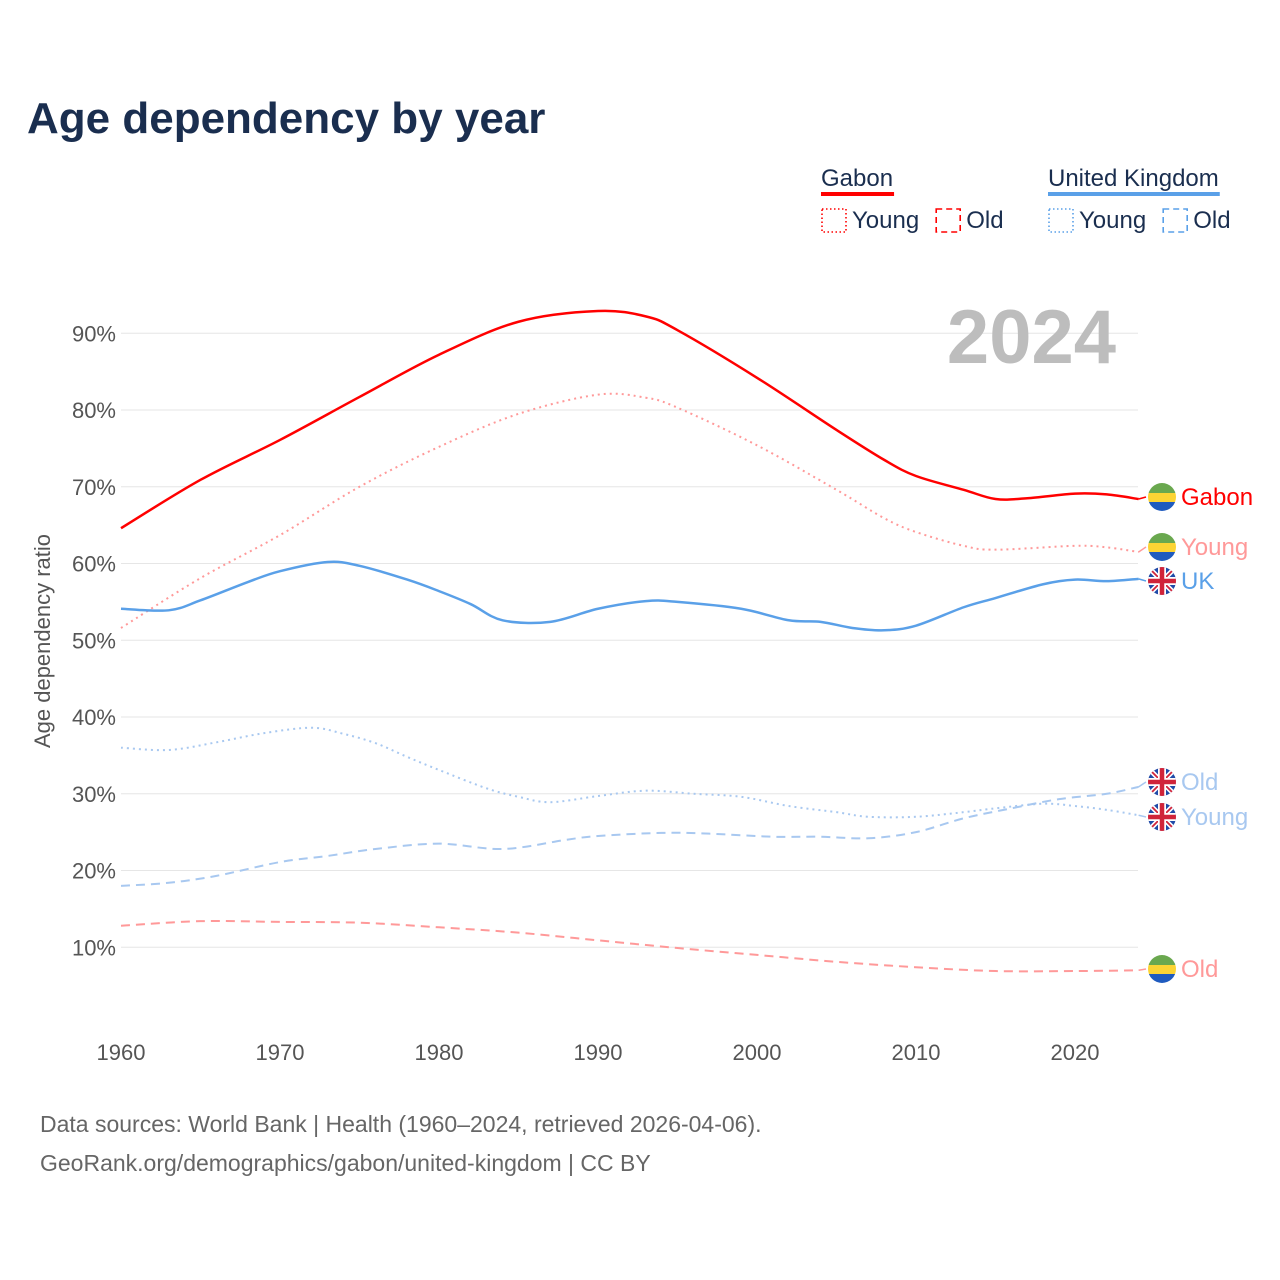  I want to click on end-label: Gabon, so click(1217, 497).